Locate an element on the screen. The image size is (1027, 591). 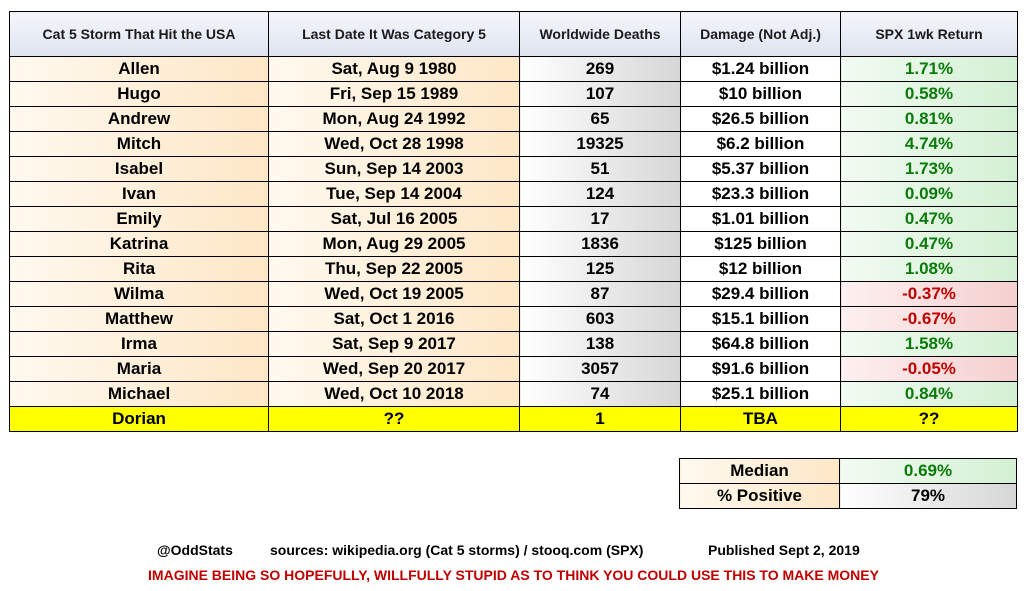
cell-date: Sat, Oct 1 2016 is located at coordinates (394, 319).